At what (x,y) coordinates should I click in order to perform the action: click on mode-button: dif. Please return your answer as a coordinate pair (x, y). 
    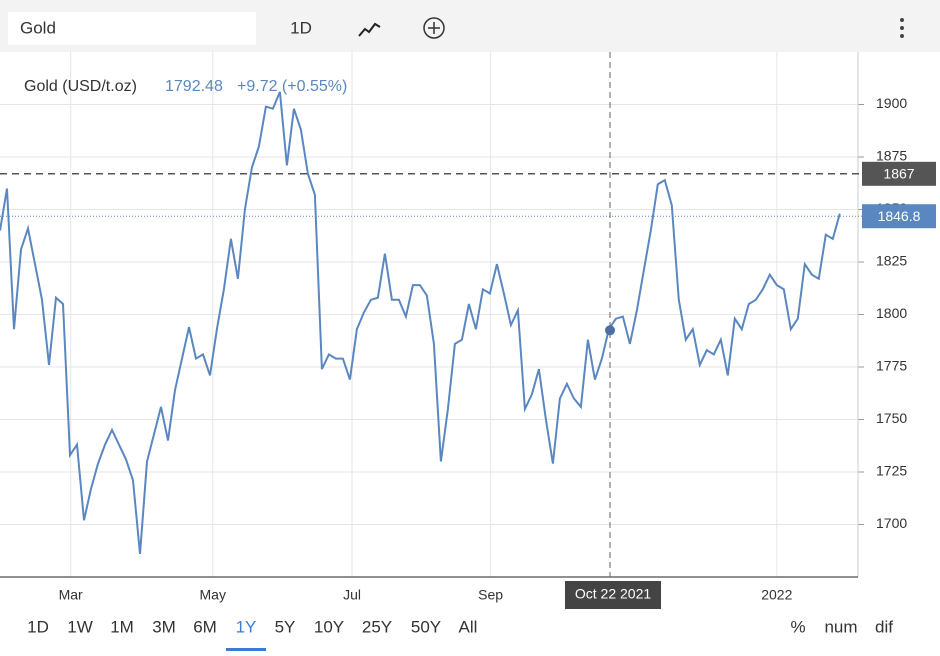
    Looking at the image, I should click on (884, 626).